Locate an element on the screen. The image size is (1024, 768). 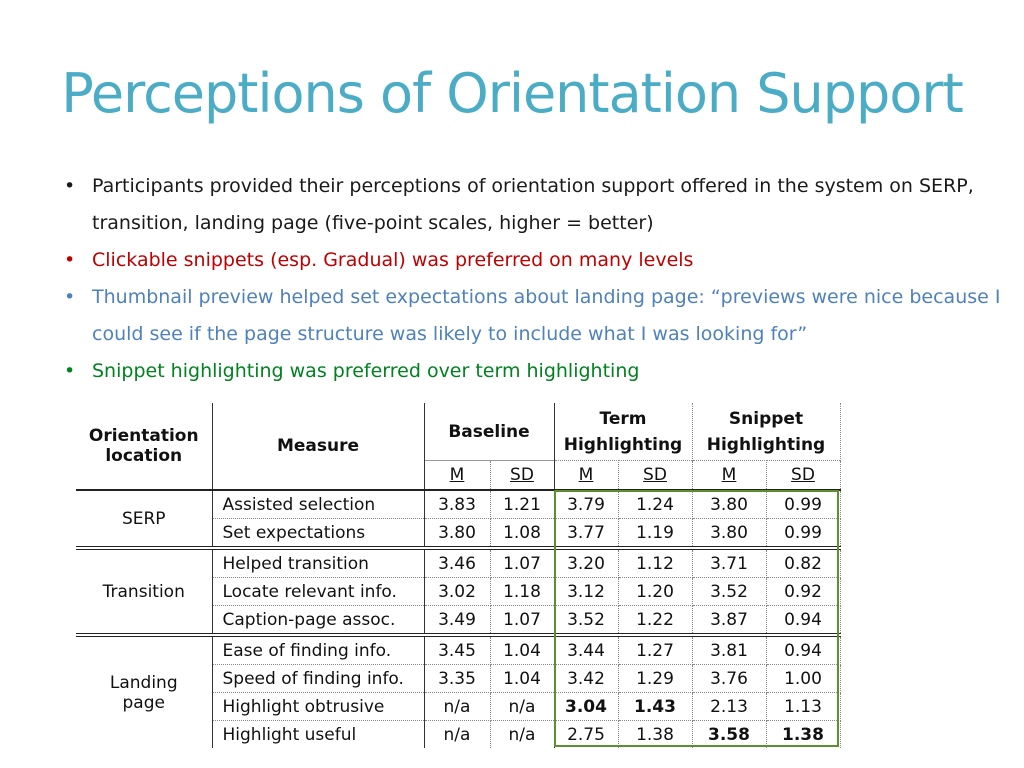
baseline-m-cell: 3.83 is located at coordinates (457, 504).